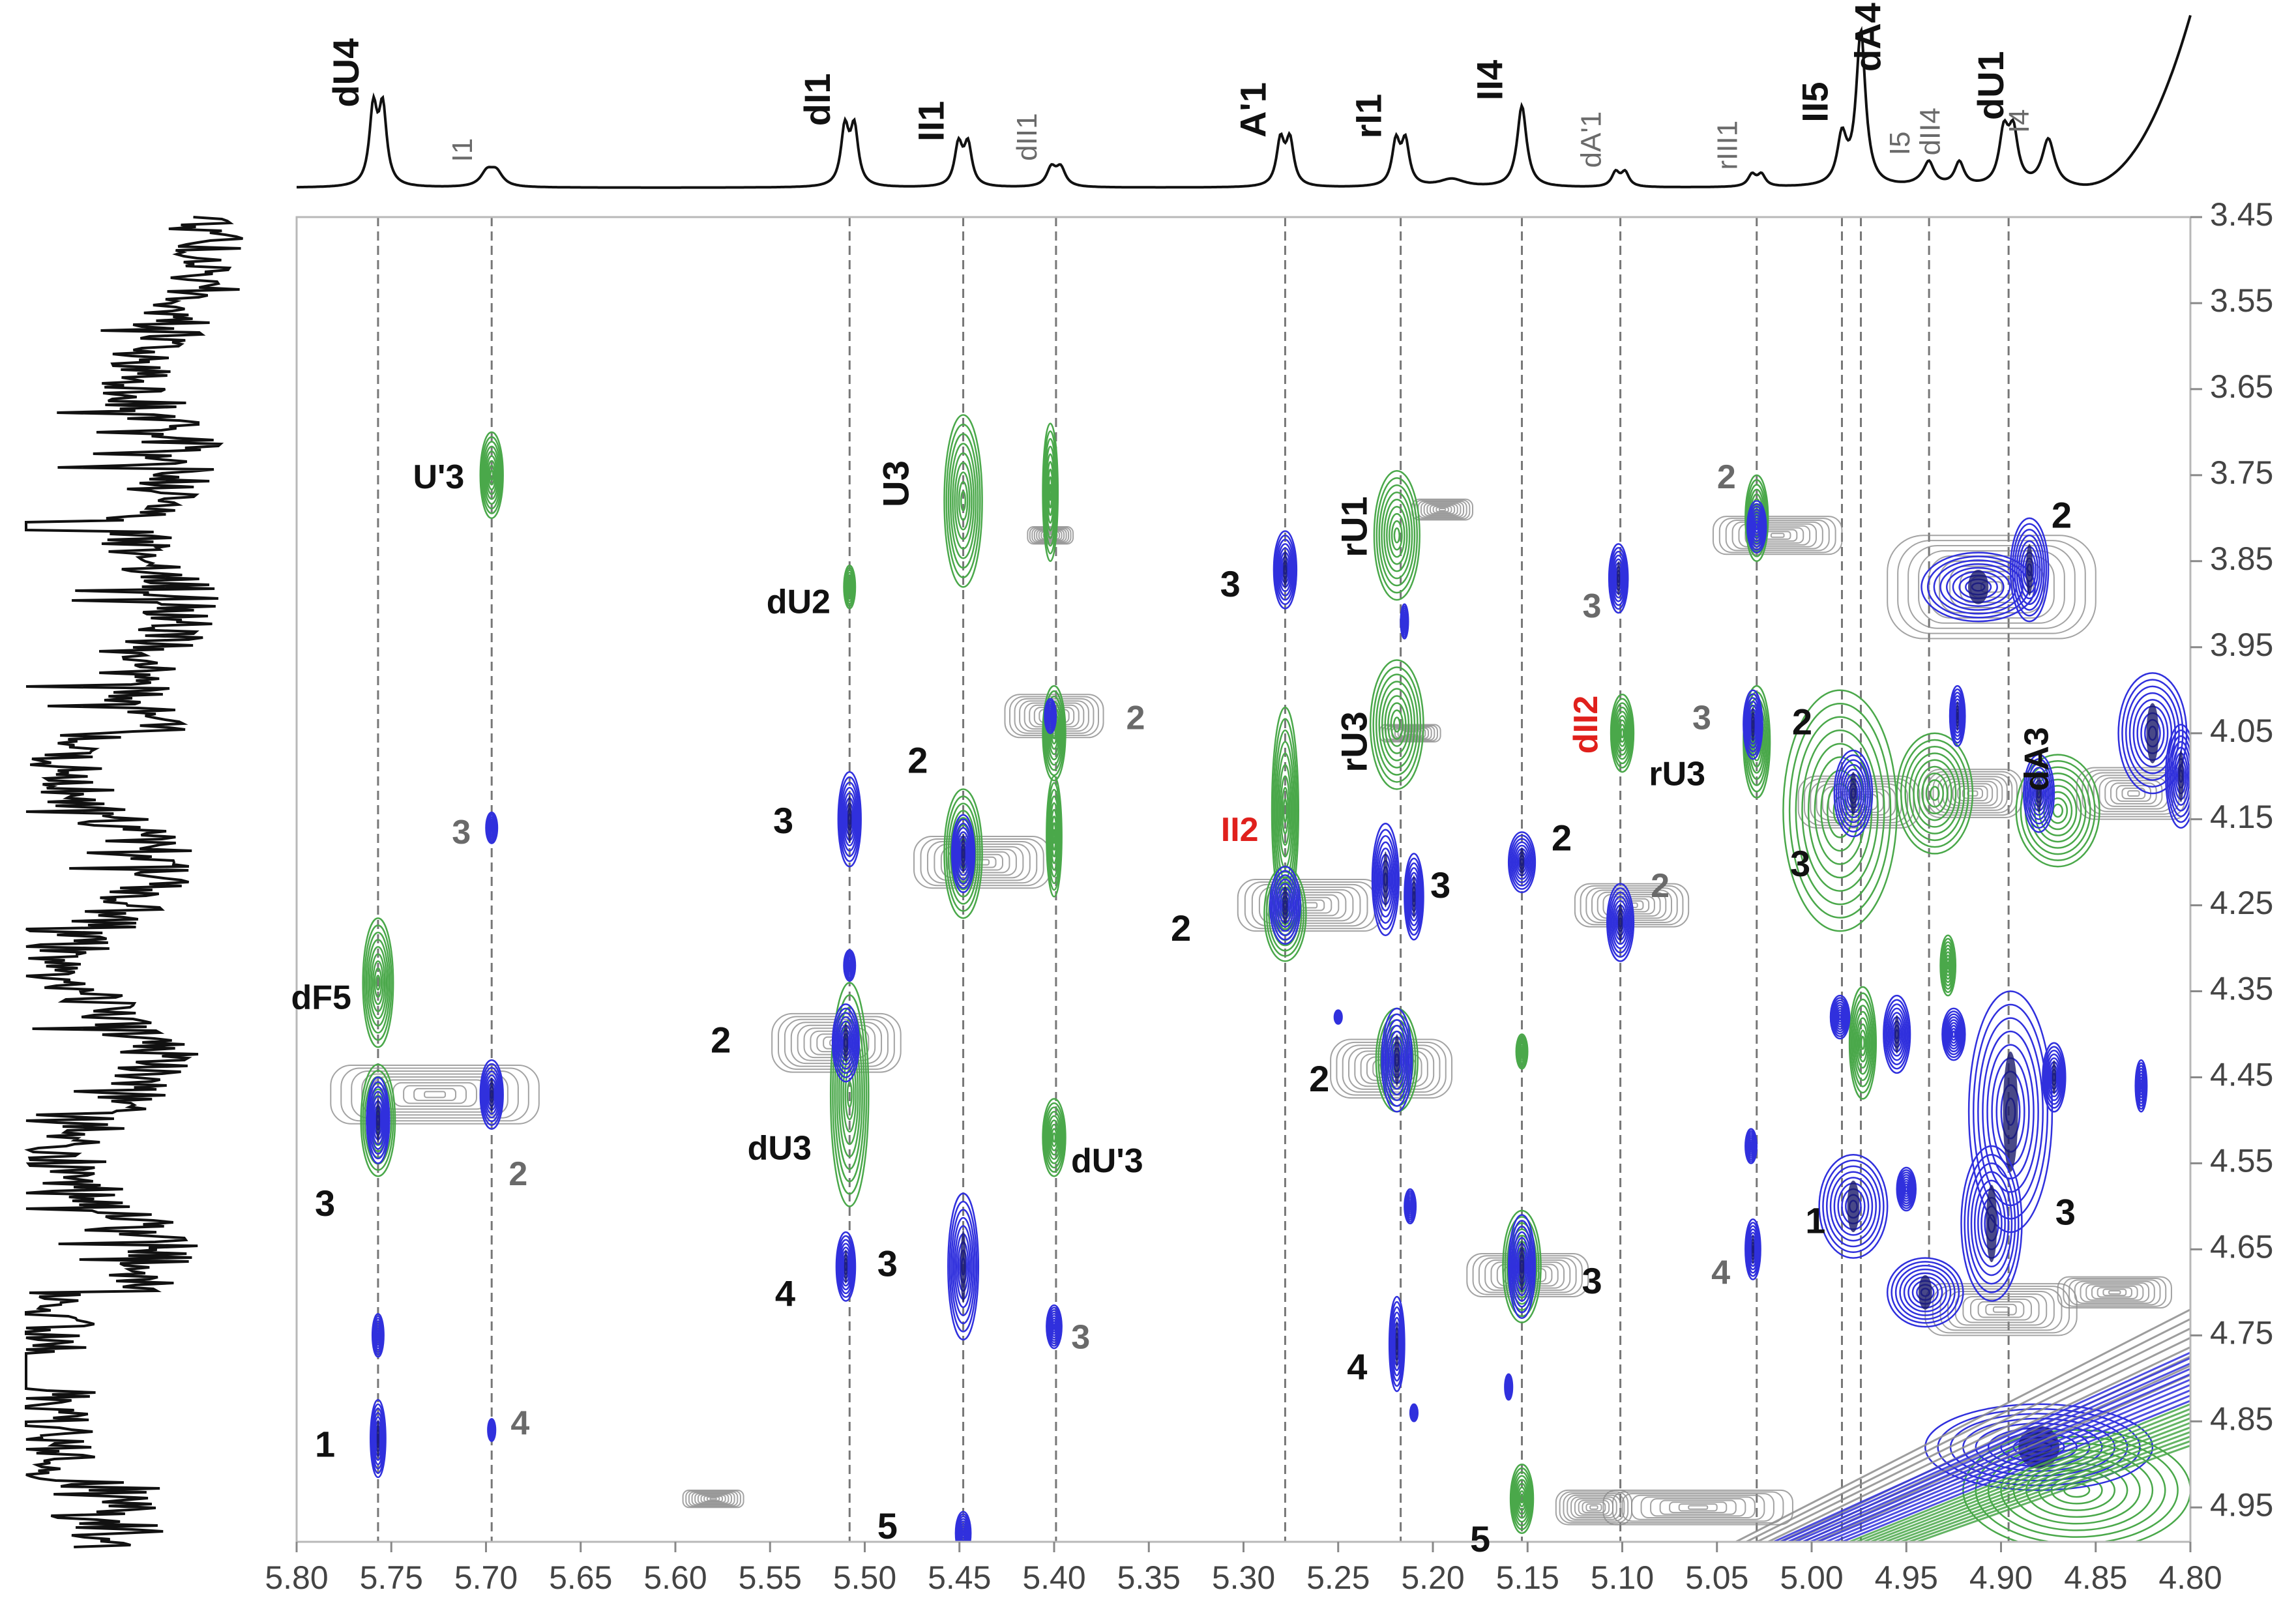 This screenshot has width=2296, height=1622. What do you see at coordinates (1931, 131) in the screenshot?
I see `top-peak-label-13: dII4` at bounding box center [1931, 131].